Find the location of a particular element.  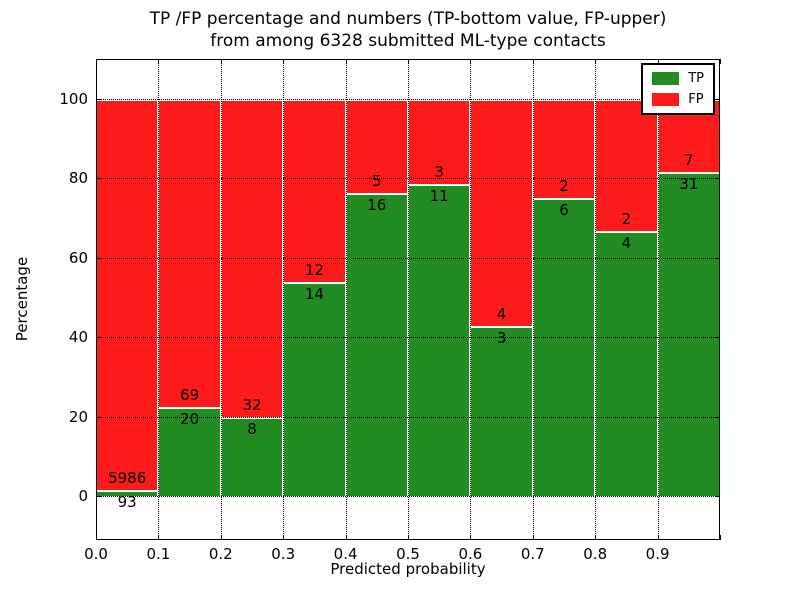

x-axis-label: Predicted probability is located at coordinates (408, 569).